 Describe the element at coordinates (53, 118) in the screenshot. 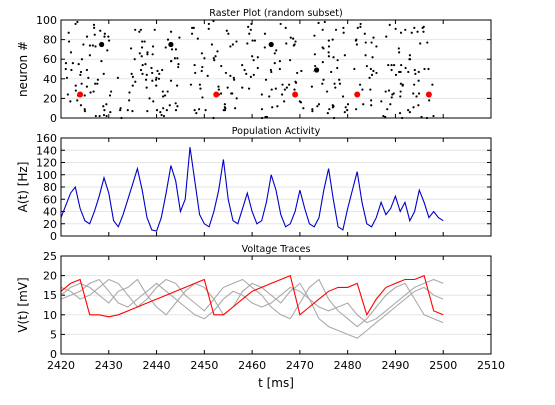

I see `y-tick-label: 0` at that location.